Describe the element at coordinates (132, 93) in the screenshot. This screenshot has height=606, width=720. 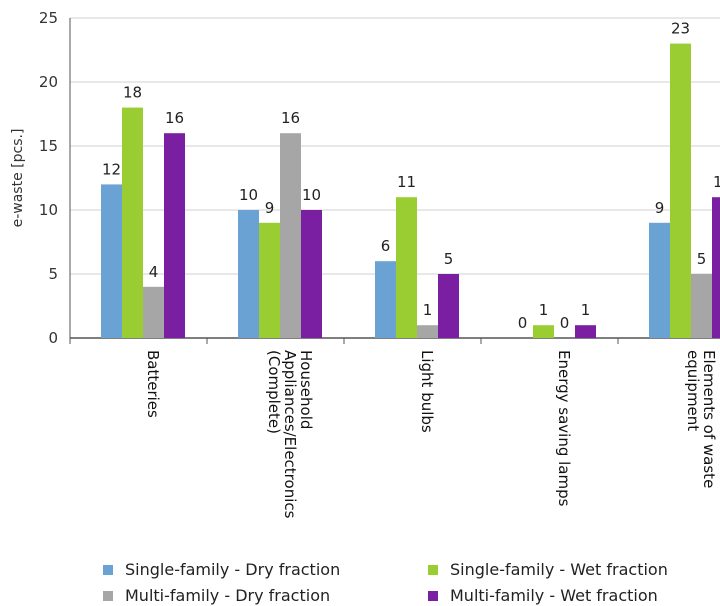
I see `data-label: 18` at that location.